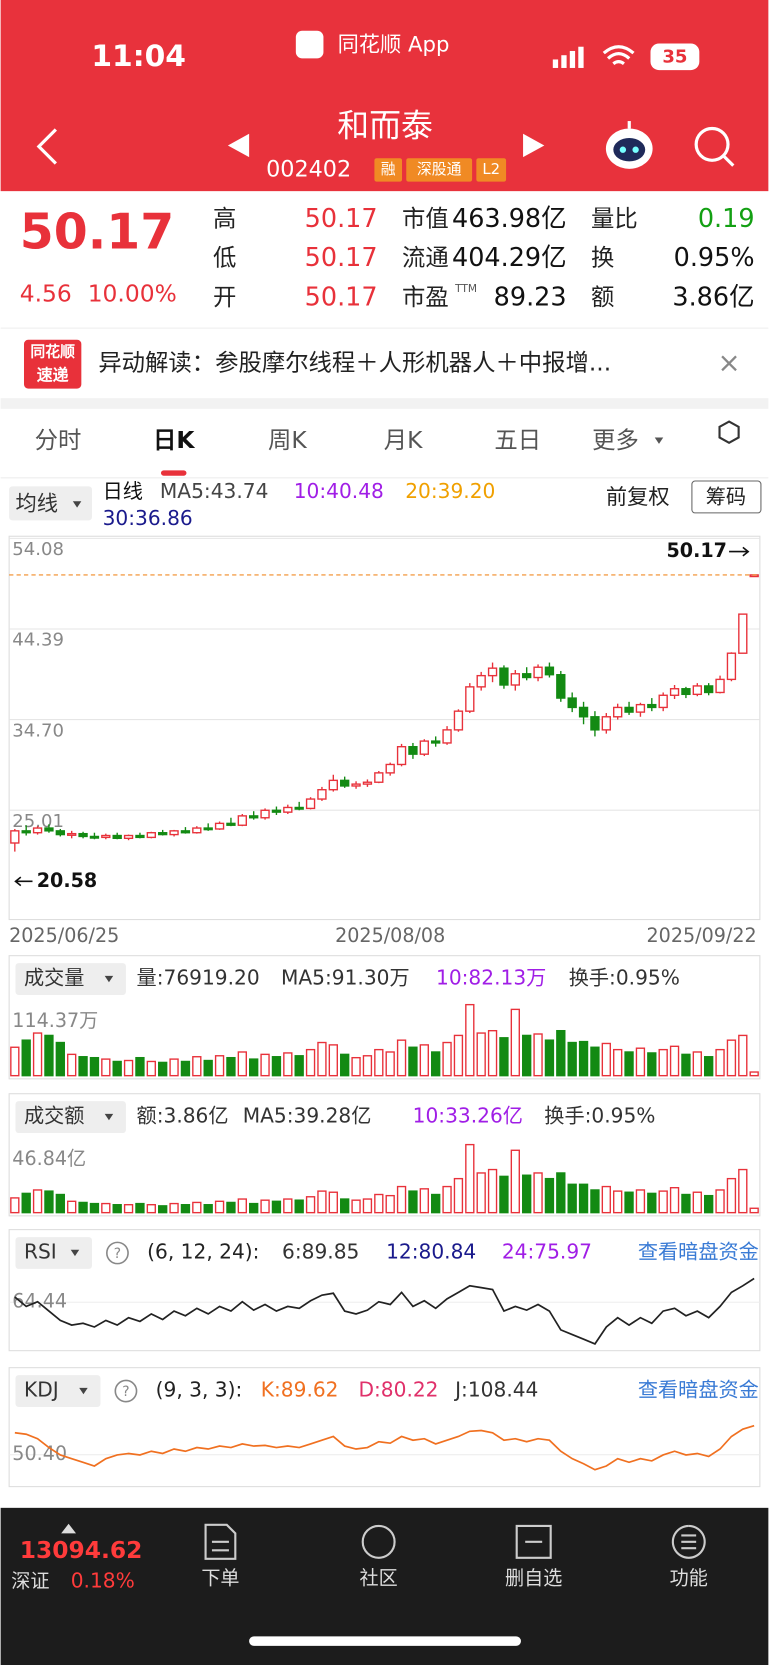 The width and height of the screenshot is (769, 1665). Describe the element at coordinates (394, 45) in the screenshot. I see `app-name: 同花顺 App` at that location.